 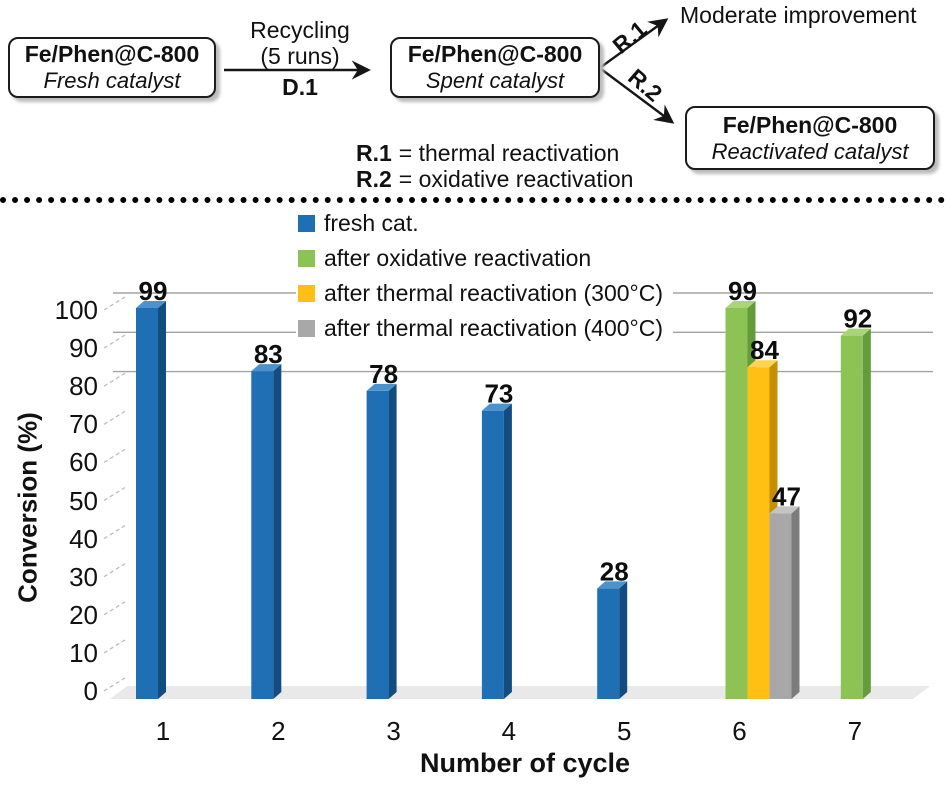 I want to click on r1-arrow, so click(x=634, y=43).